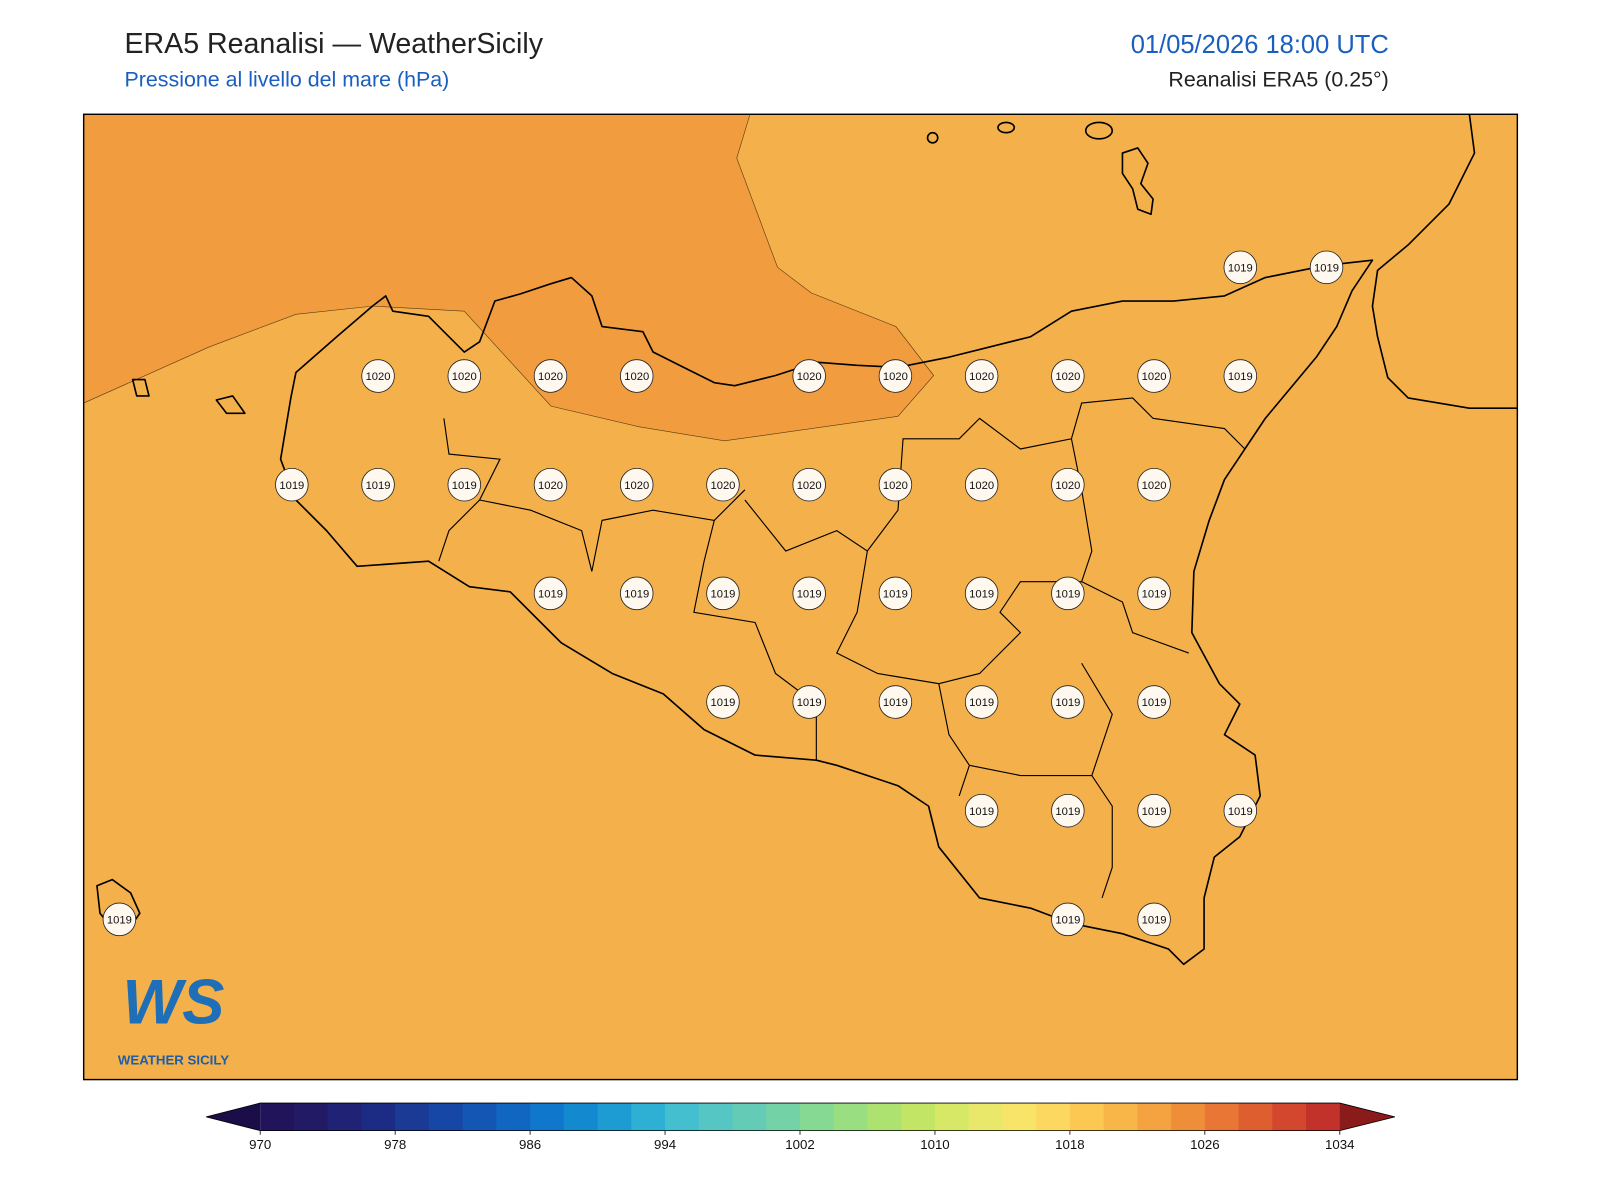 This screenshot has width=1600, height=1200. I want to click on colorbar-tick-label: 986, so click(530, 1144).